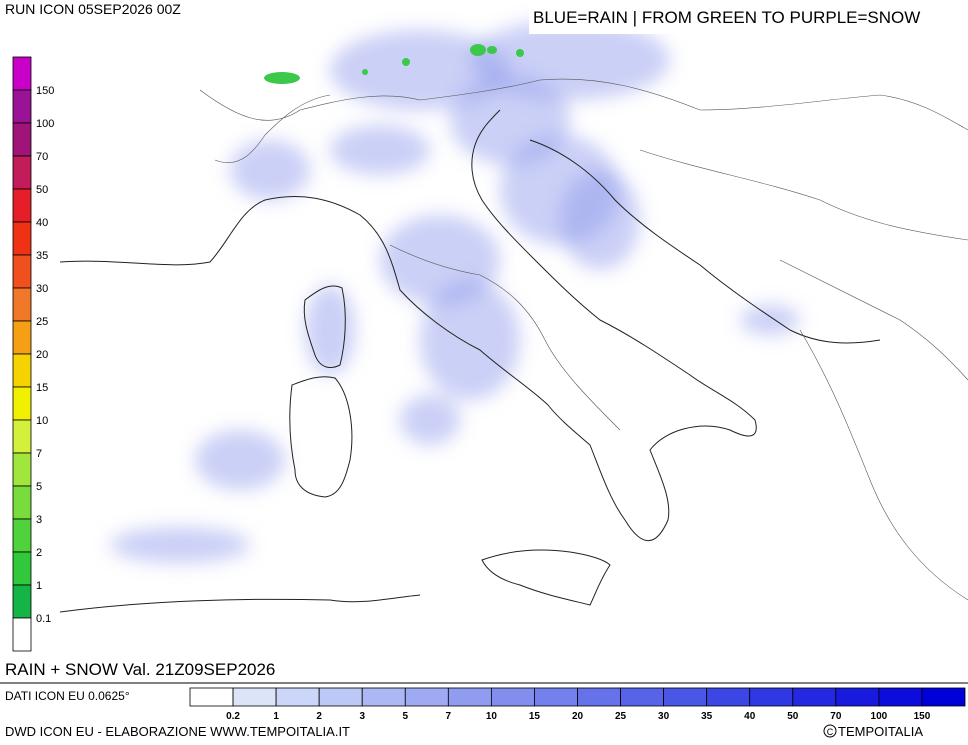  I want to click on snow-label: 150, so click(45, 91).